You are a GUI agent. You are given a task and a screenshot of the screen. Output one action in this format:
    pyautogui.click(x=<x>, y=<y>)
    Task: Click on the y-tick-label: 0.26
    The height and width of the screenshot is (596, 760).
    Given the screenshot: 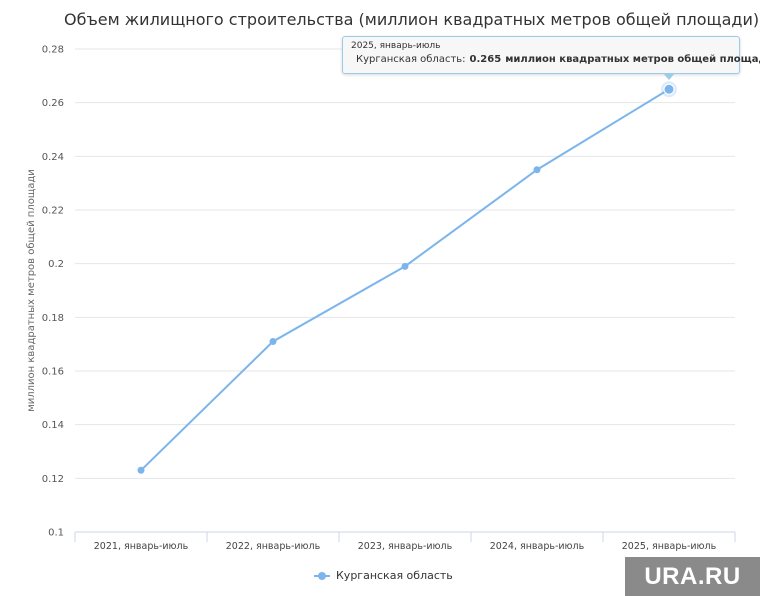 What is the action you would take?
    pyautogui.click(x=53, y=103)
    